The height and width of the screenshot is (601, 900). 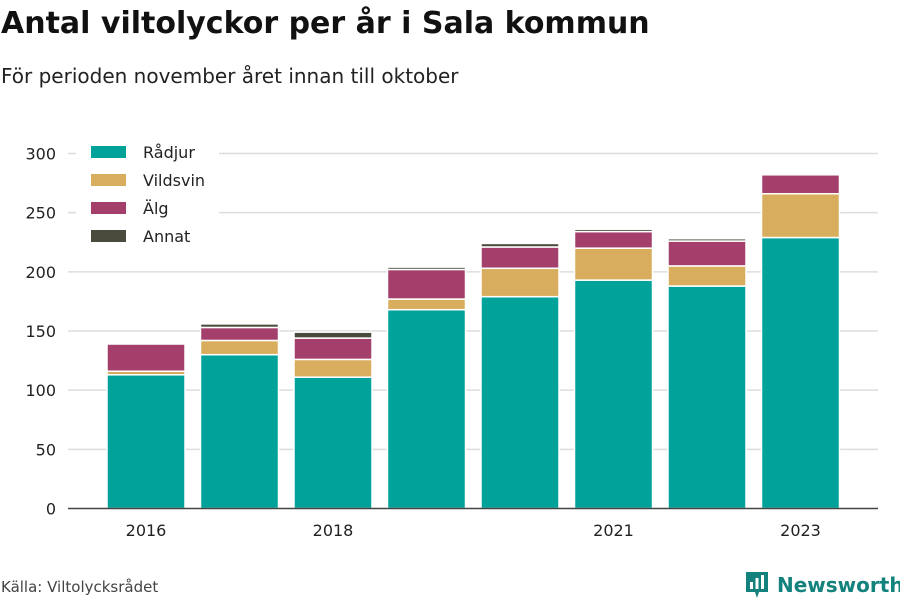 I want to click on legend-label: Vildsvin, so click(x=174, y=180).